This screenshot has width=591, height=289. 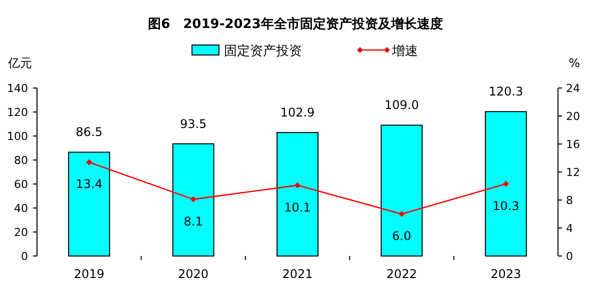 I want to click on x-tick-label: 2023, so click(x=506, y=274).